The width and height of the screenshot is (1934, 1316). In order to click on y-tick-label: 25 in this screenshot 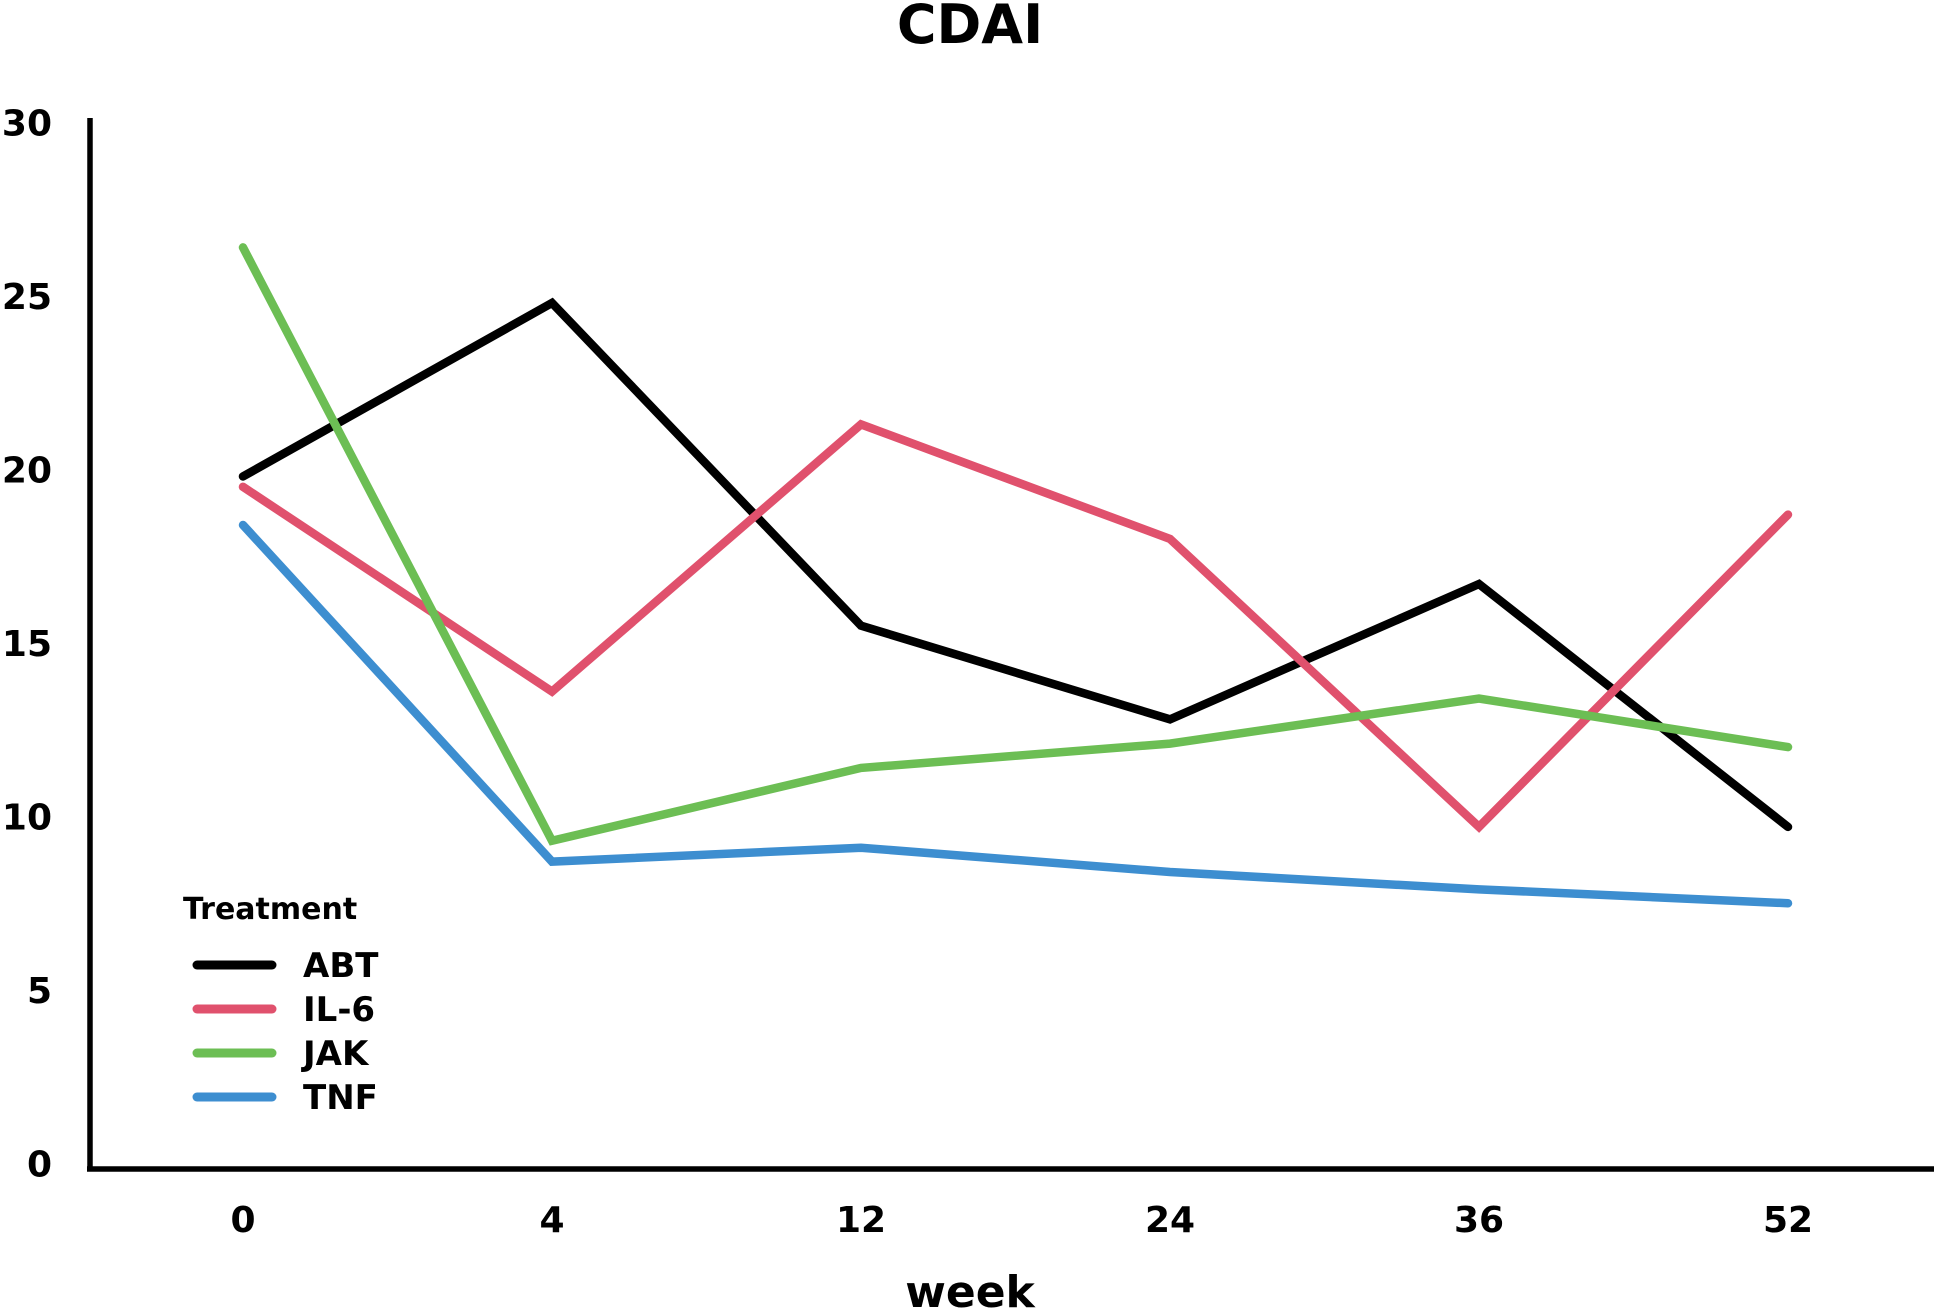, I will do `click(27, 297)`.